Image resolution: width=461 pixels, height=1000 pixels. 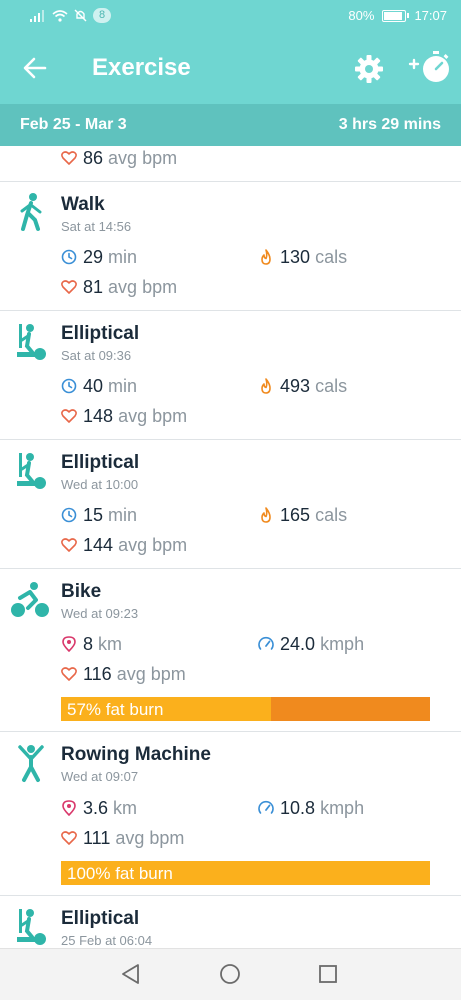 I want to click on activity-time: Wed at 09:23, so click(x=100, y=613).